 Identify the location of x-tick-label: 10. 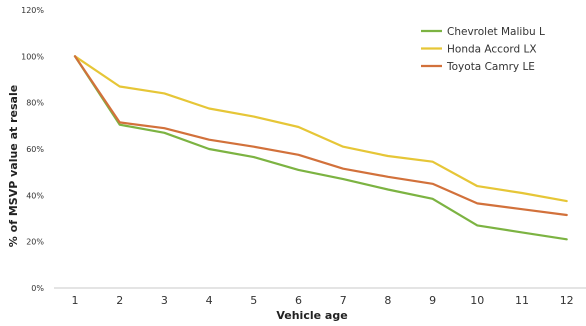
(477, 300).